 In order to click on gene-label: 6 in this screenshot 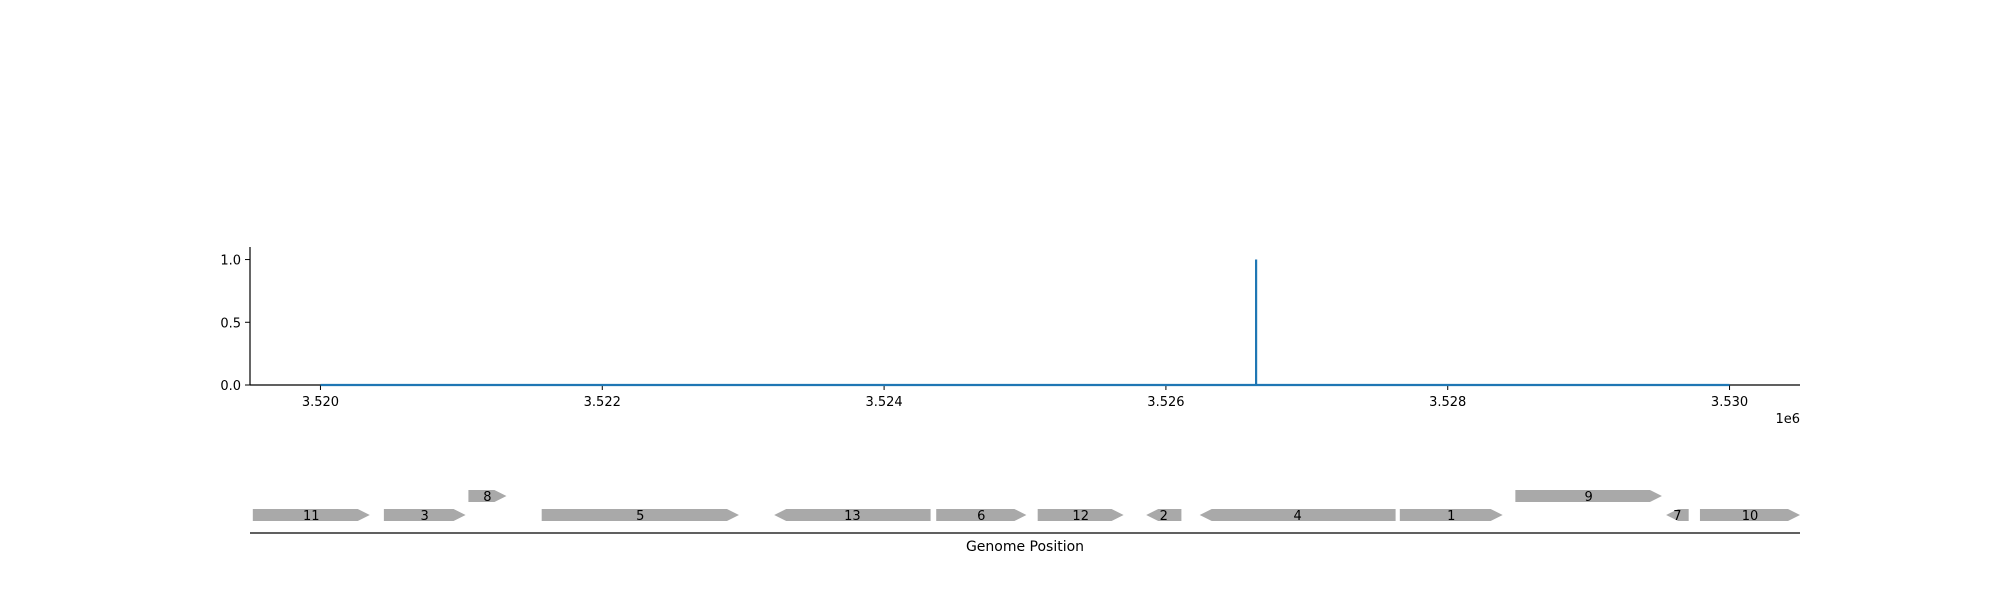, I will do `click(981, 516)`.